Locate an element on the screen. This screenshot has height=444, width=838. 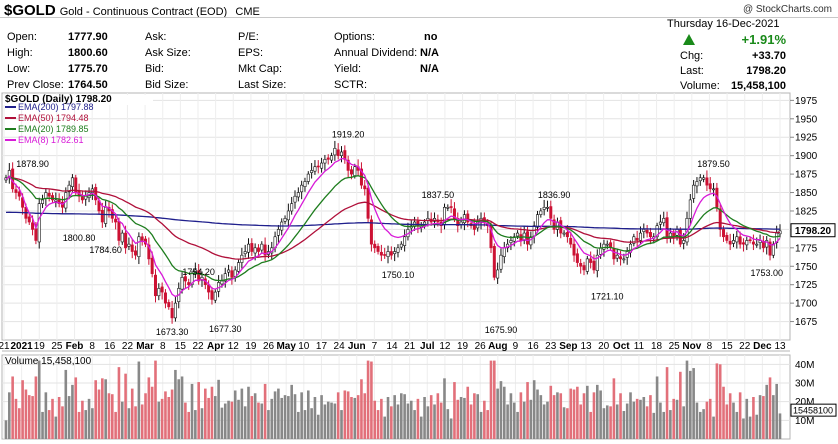
x-tick-label: 23 is located at coordinates (551, 346).